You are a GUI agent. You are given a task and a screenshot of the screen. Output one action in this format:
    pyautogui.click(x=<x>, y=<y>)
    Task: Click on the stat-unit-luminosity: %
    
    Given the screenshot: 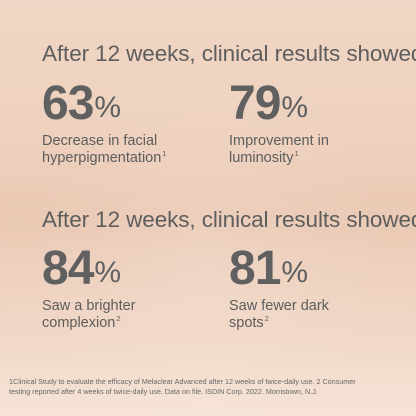 What is the action you would take?
    pyautogui.click(x=294, y=107)
    